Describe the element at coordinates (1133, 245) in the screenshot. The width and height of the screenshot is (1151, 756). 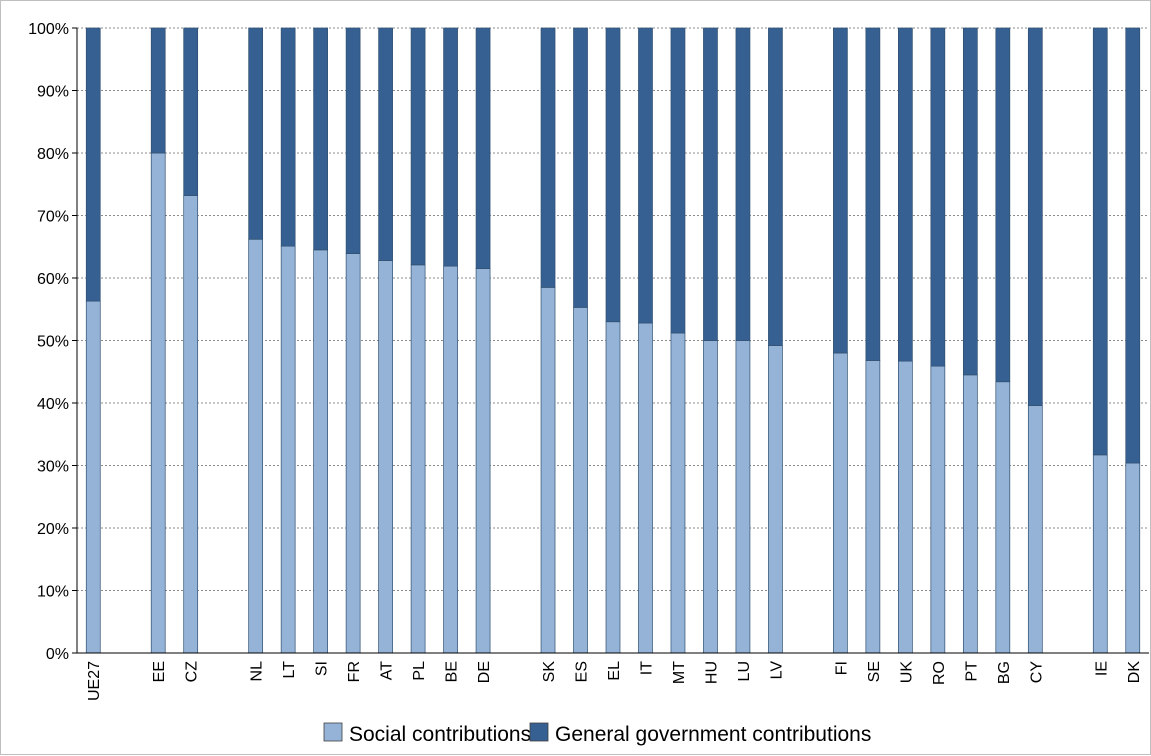
I see `bar-government-DK` at that location.